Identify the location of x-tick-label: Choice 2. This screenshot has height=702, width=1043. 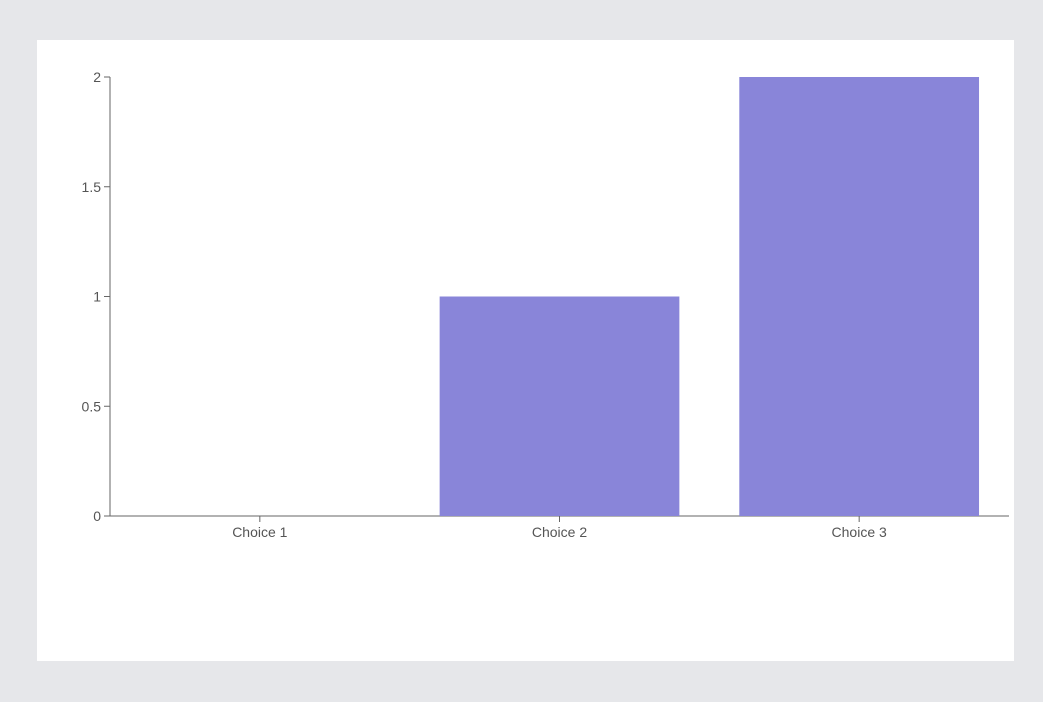
(559, 532).